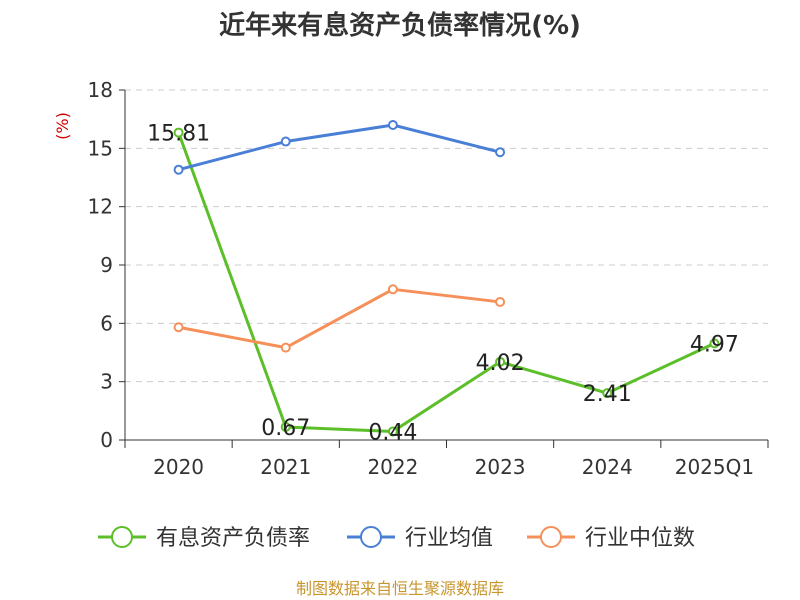 Image resolution: width=800 pixels, height=600 pixels. I want to click on data-label: 0.44, so click(392, 432).